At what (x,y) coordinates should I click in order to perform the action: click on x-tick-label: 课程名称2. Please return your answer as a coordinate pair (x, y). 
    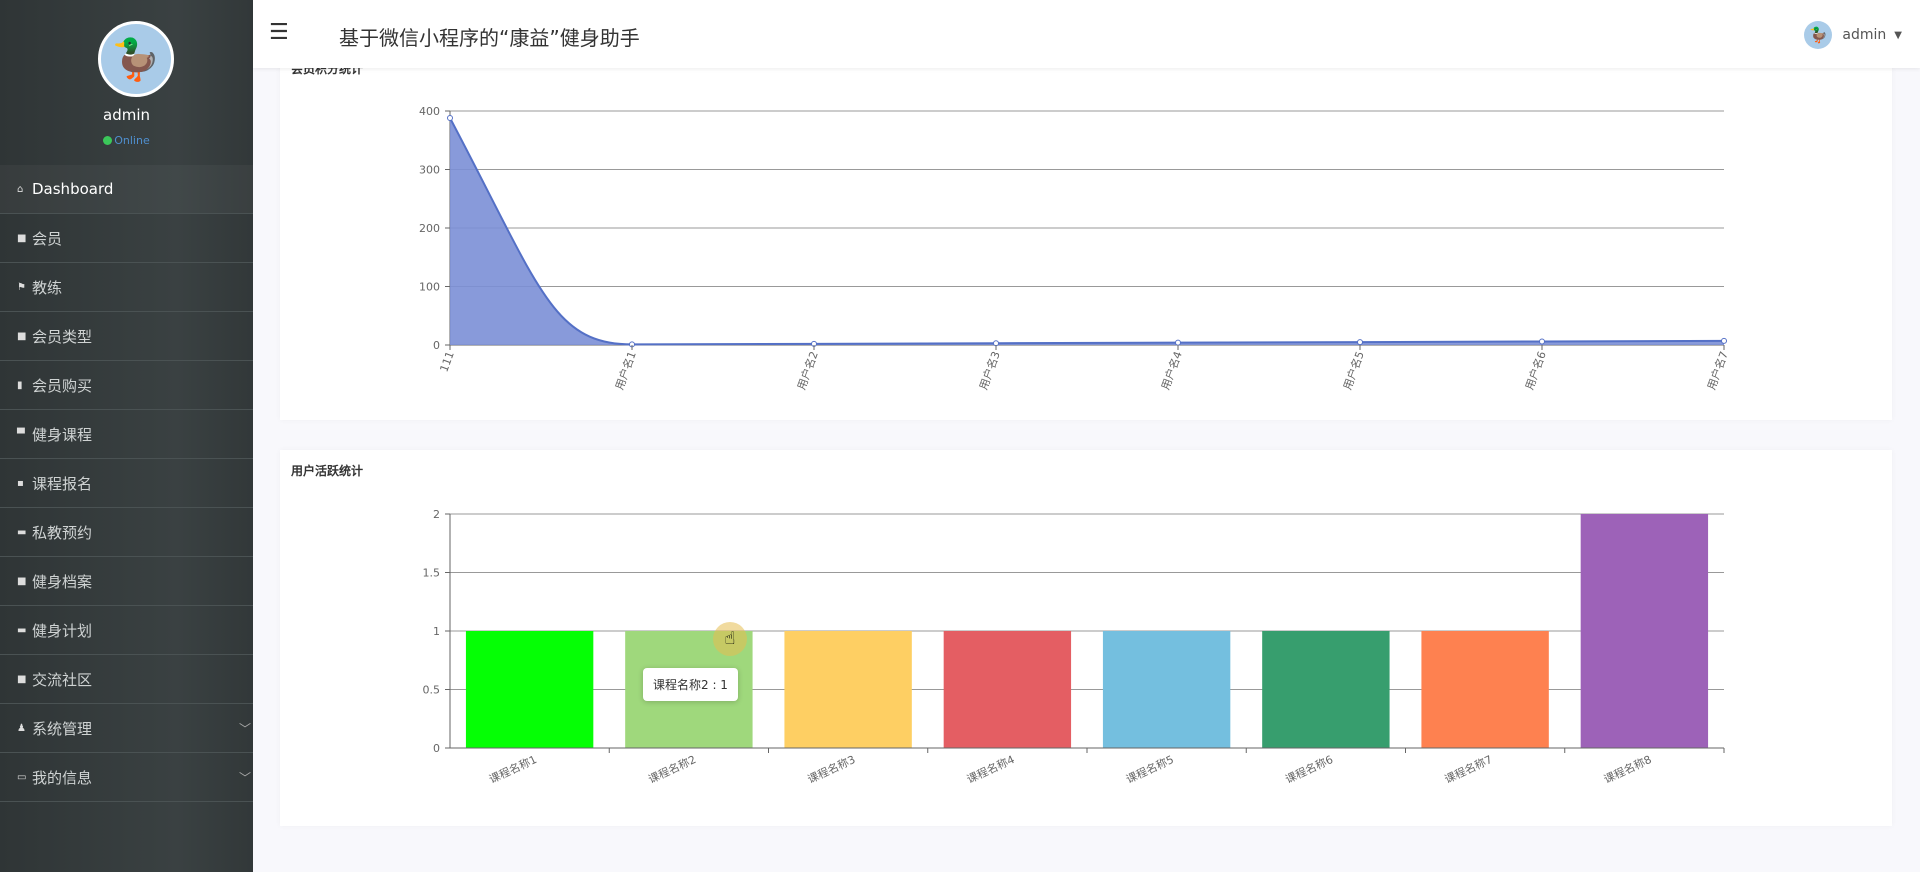
    Looking at the image, I should click on (672, 769).